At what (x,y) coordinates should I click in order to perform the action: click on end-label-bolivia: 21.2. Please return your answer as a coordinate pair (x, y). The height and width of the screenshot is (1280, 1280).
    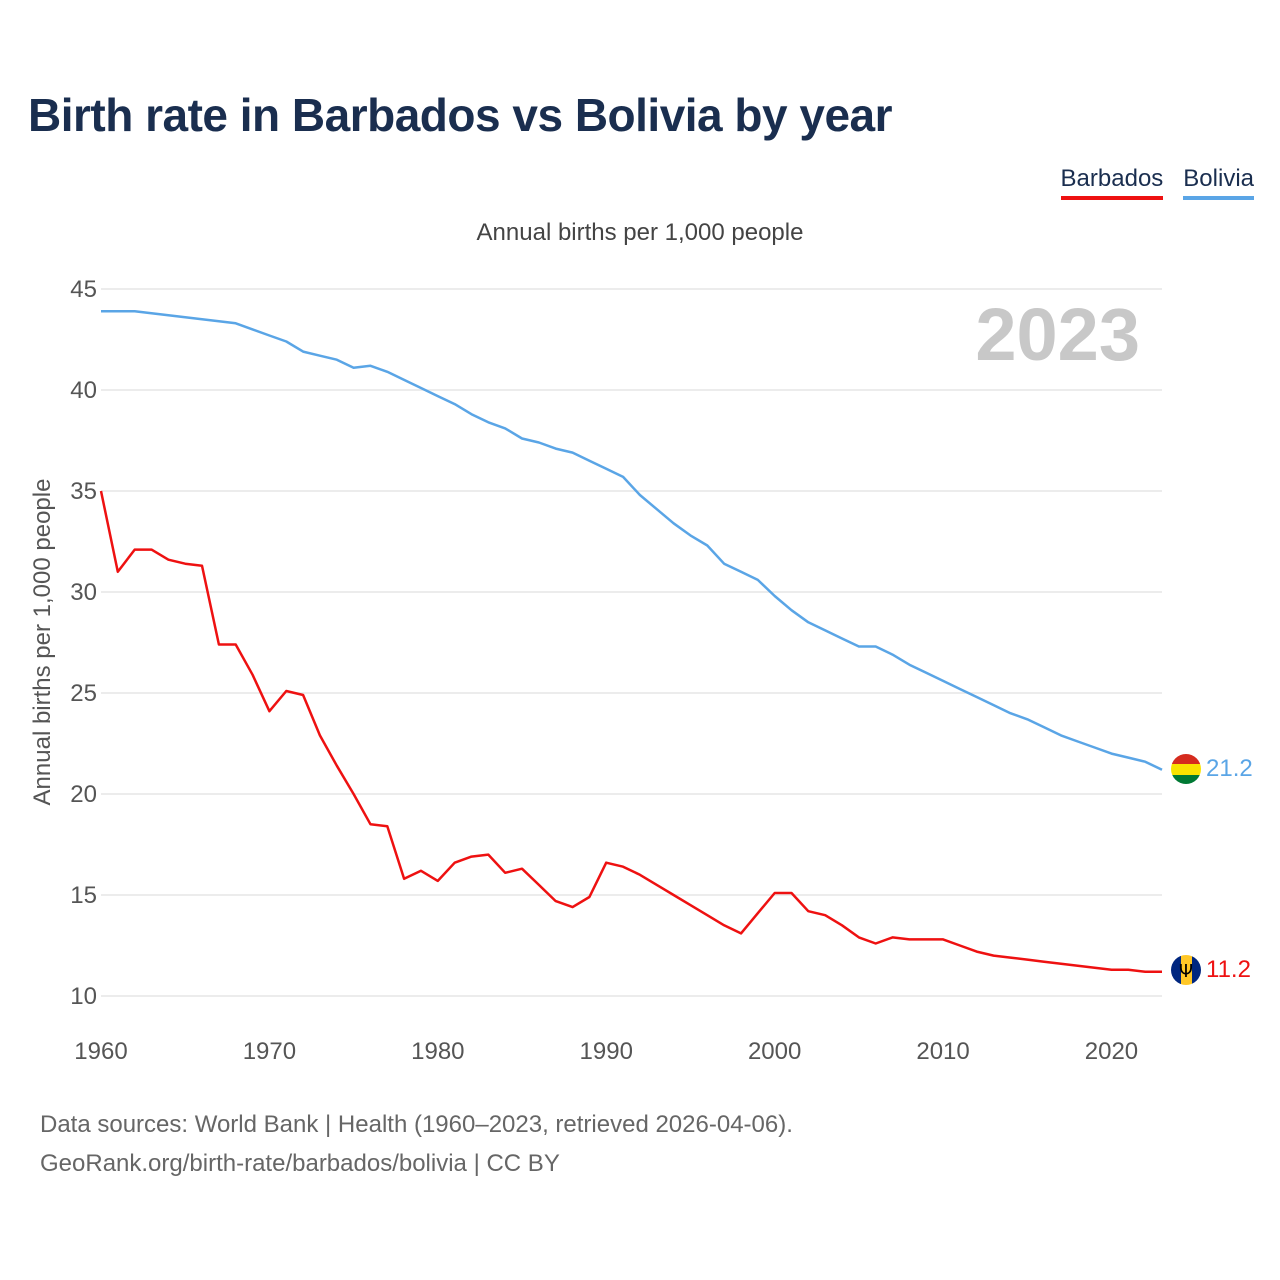
    Looking at the image, I should click on (1229, 768).